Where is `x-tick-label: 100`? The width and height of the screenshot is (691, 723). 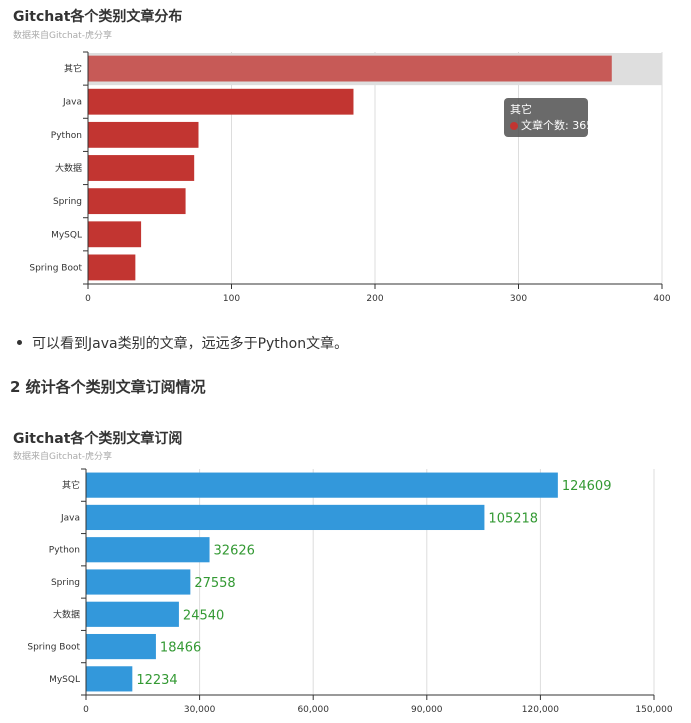 x-tick-label: 100 is located at coordinates (231, 299).